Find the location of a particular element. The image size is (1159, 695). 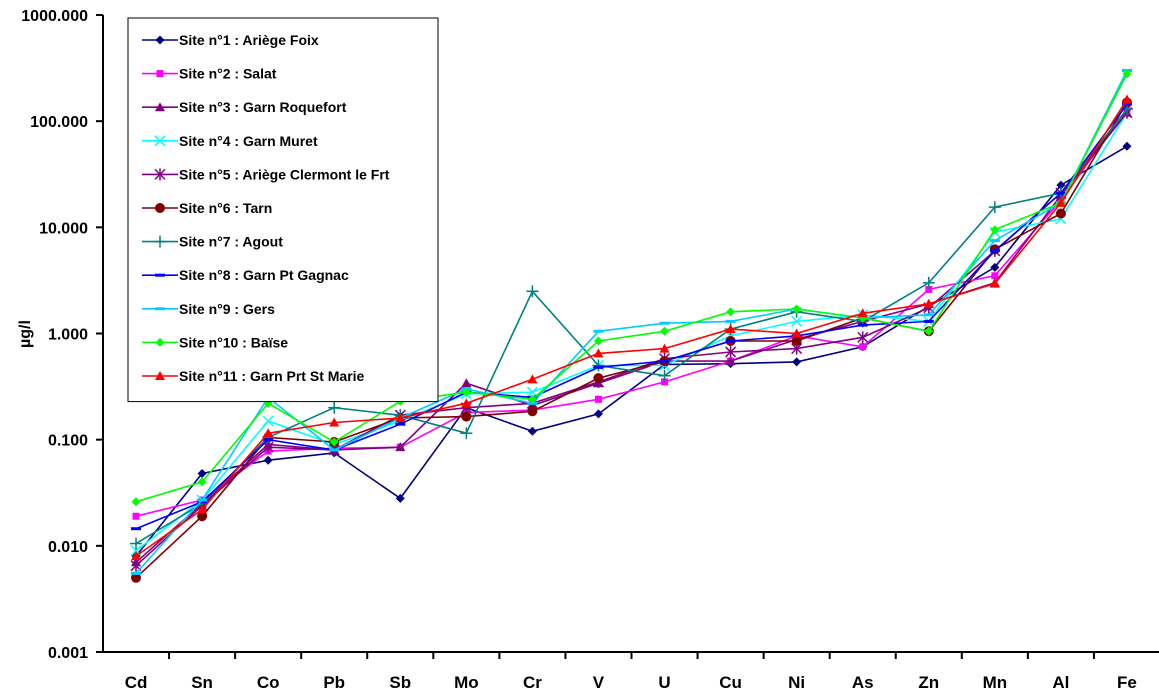

y-tick-label: 0.010 is located at coordinates (68, 547).